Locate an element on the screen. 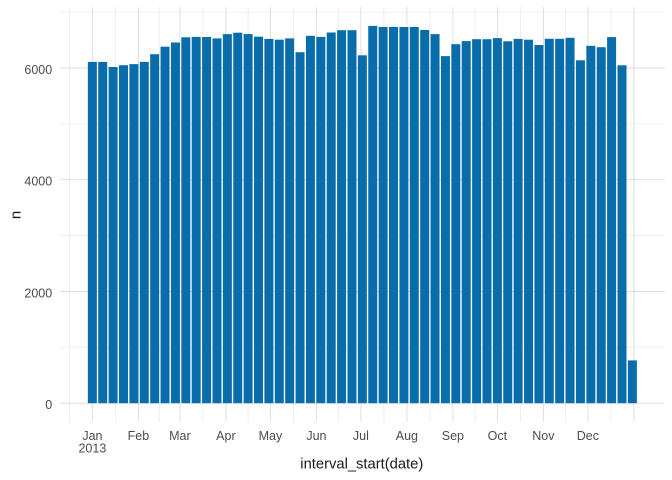 The height and width of the screenshot is (480, 672). svg-text: 2000 is located at coordinates (38, 294).